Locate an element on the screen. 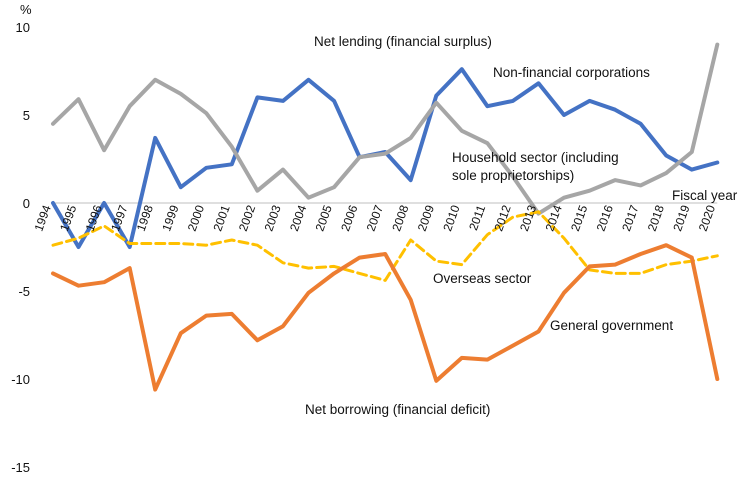 The image size is (752, 487). x-tick-label: 2004 is located at coordinates (298, 218).